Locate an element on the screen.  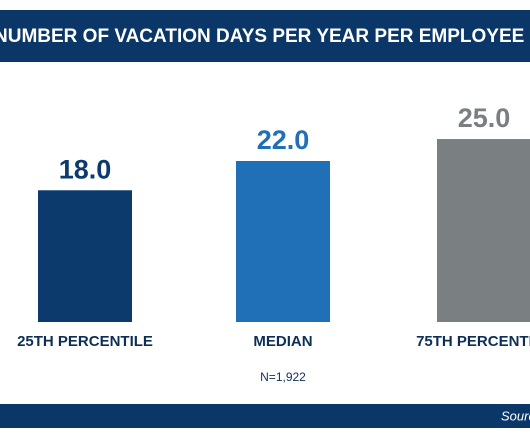
footer: Source is located at coordinates (515, 415).